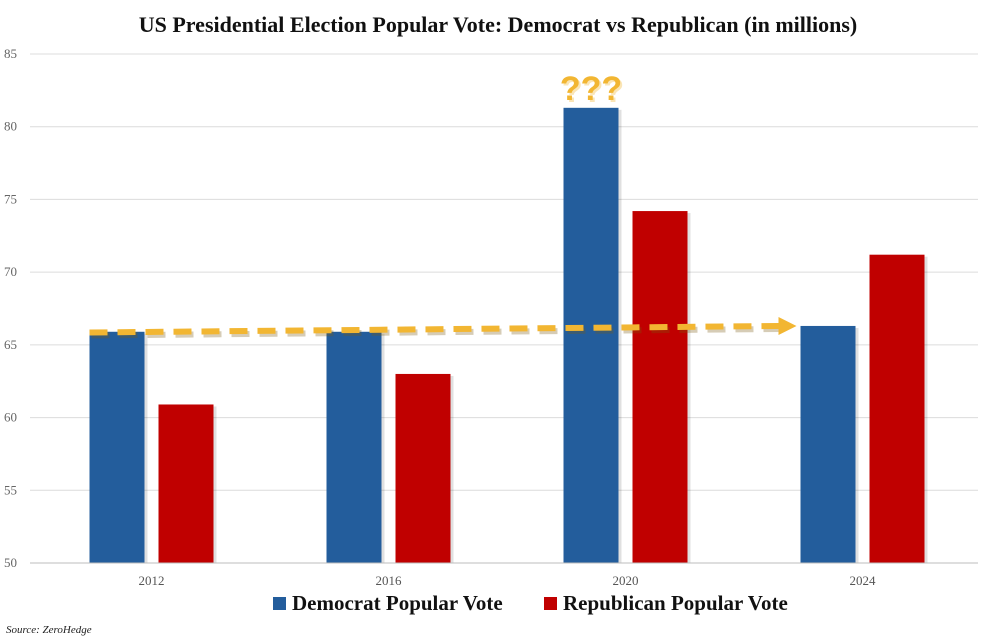 The height and width of the screenshot is (642, 997). I want to click on bar-democrat-2016, so click(354, 447).